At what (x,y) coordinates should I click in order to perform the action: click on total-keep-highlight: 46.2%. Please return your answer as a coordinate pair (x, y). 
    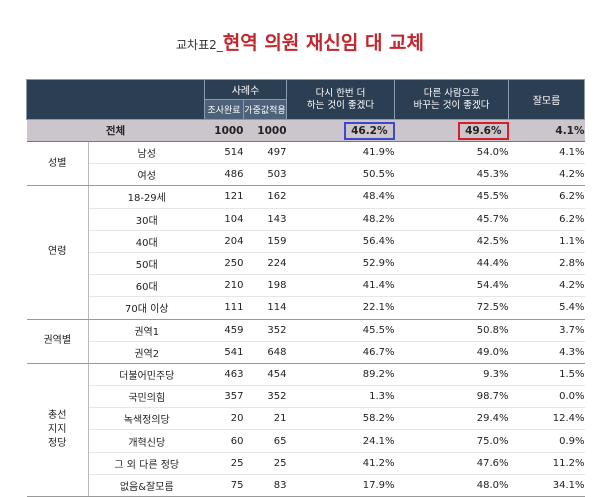
    Looking at the image, I should click on (369, 130).